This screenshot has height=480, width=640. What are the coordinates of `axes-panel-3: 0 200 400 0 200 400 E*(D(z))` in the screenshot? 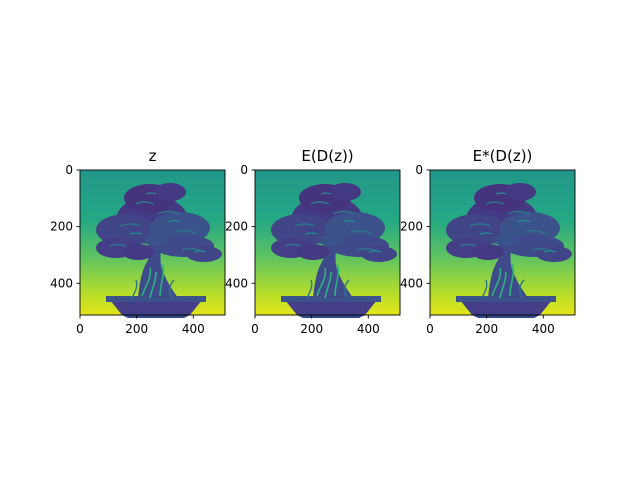 It's located at (488, 241).